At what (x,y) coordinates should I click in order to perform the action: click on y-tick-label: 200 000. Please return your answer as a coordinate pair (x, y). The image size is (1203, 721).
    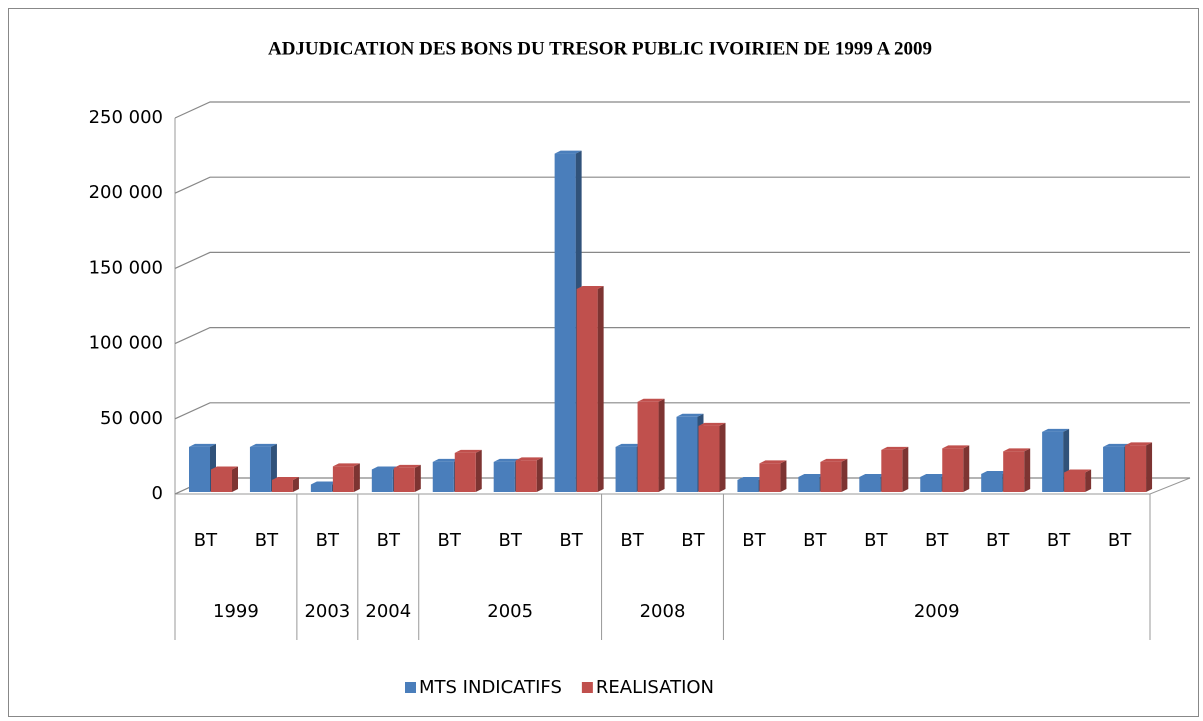
    Looking at the image, I should click on (126, 192).